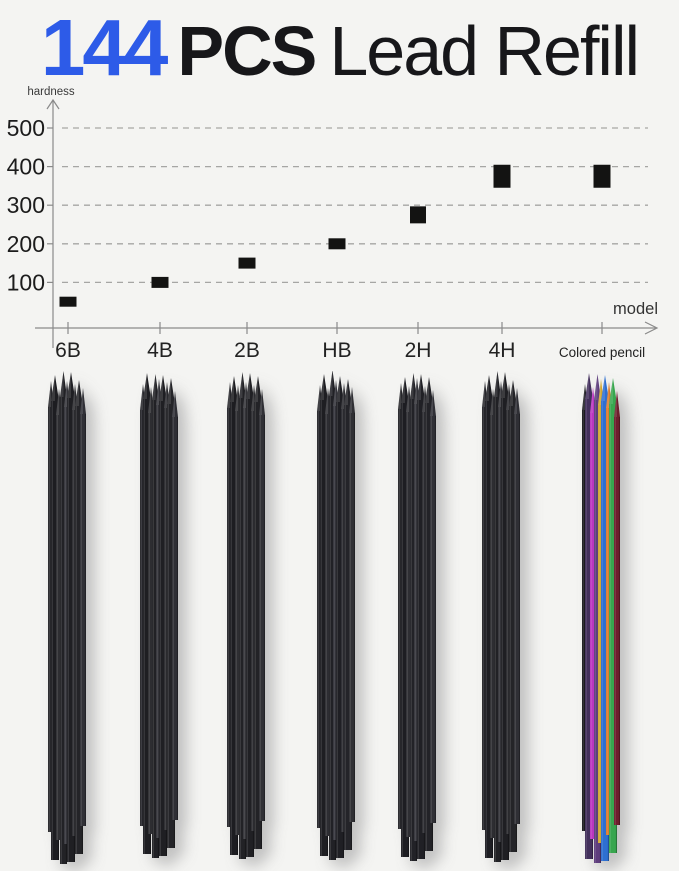 Image resolution: width=679 pixels, height=871 pixels. What do you see at coordinates (26, 167) in the screenshot?
I see `y-tick-label: 400` at bounding box center [26, 167].